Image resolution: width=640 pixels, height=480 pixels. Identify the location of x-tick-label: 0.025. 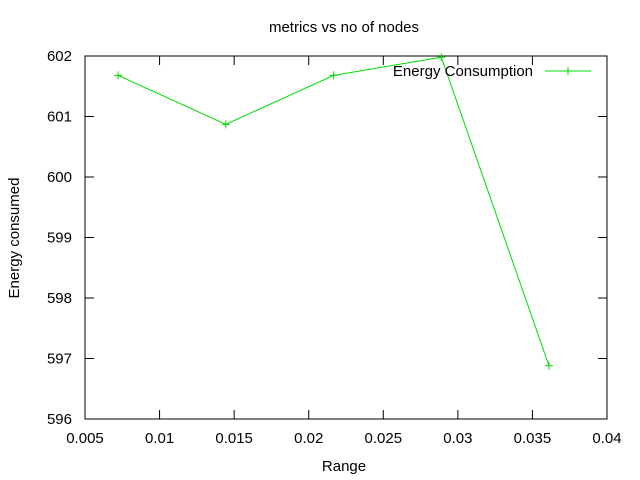
(384, 438).